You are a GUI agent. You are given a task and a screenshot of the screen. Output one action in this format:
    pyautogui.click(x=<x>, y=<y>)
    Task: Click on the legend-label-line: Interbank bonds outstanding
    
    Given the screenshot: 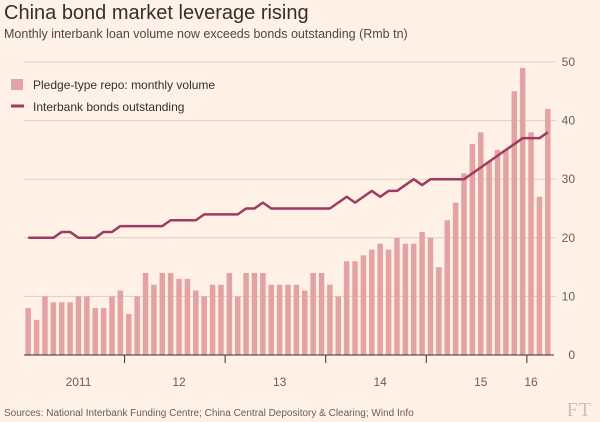 What is the action you would take?
    pyautogui.click(x=108, y=107)
    